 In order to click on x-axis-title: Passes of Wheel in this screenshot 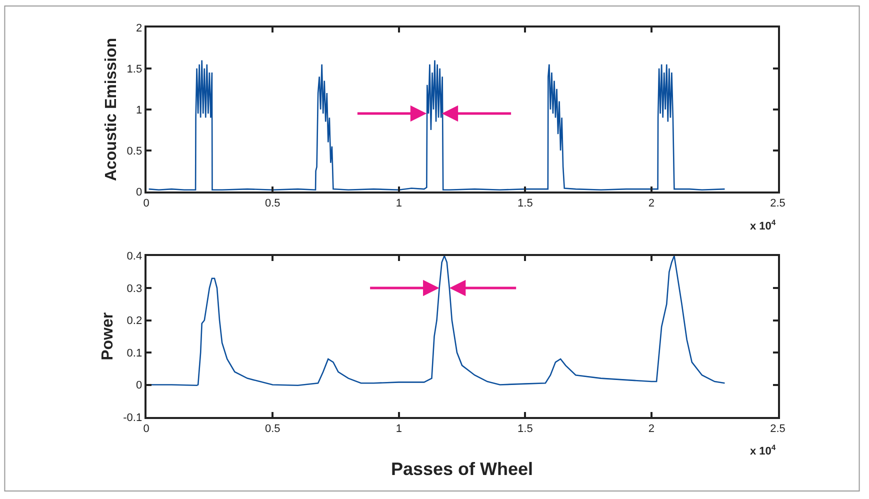, I will do `click(462, 468)`.